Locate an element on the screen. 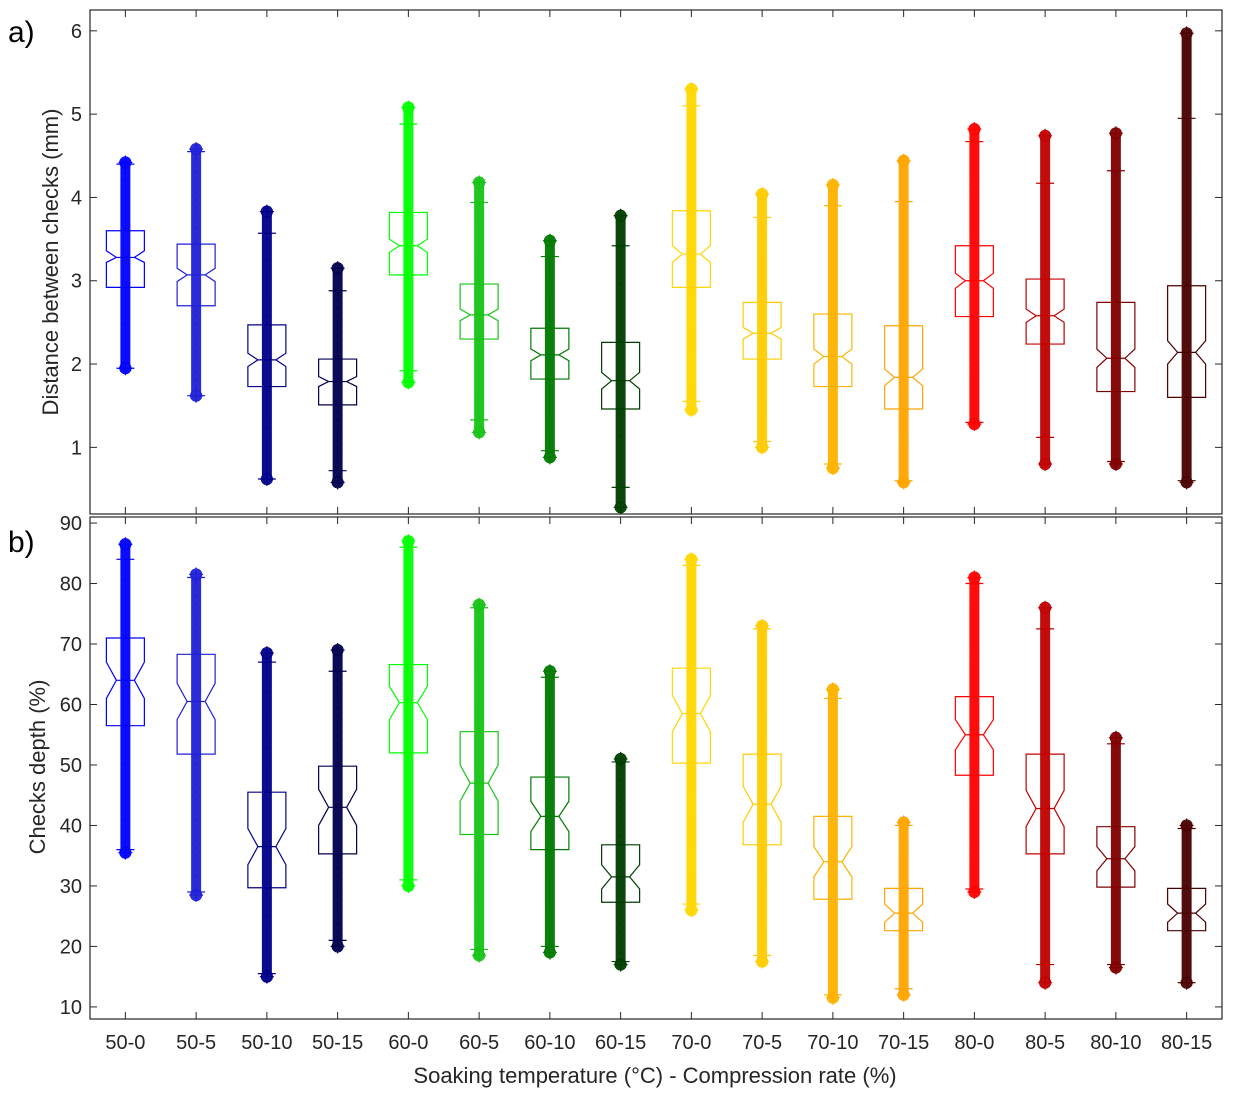 The image size is (1233, 1093). x-tick-label: 70-0 is located at coordinates (691, 1043).